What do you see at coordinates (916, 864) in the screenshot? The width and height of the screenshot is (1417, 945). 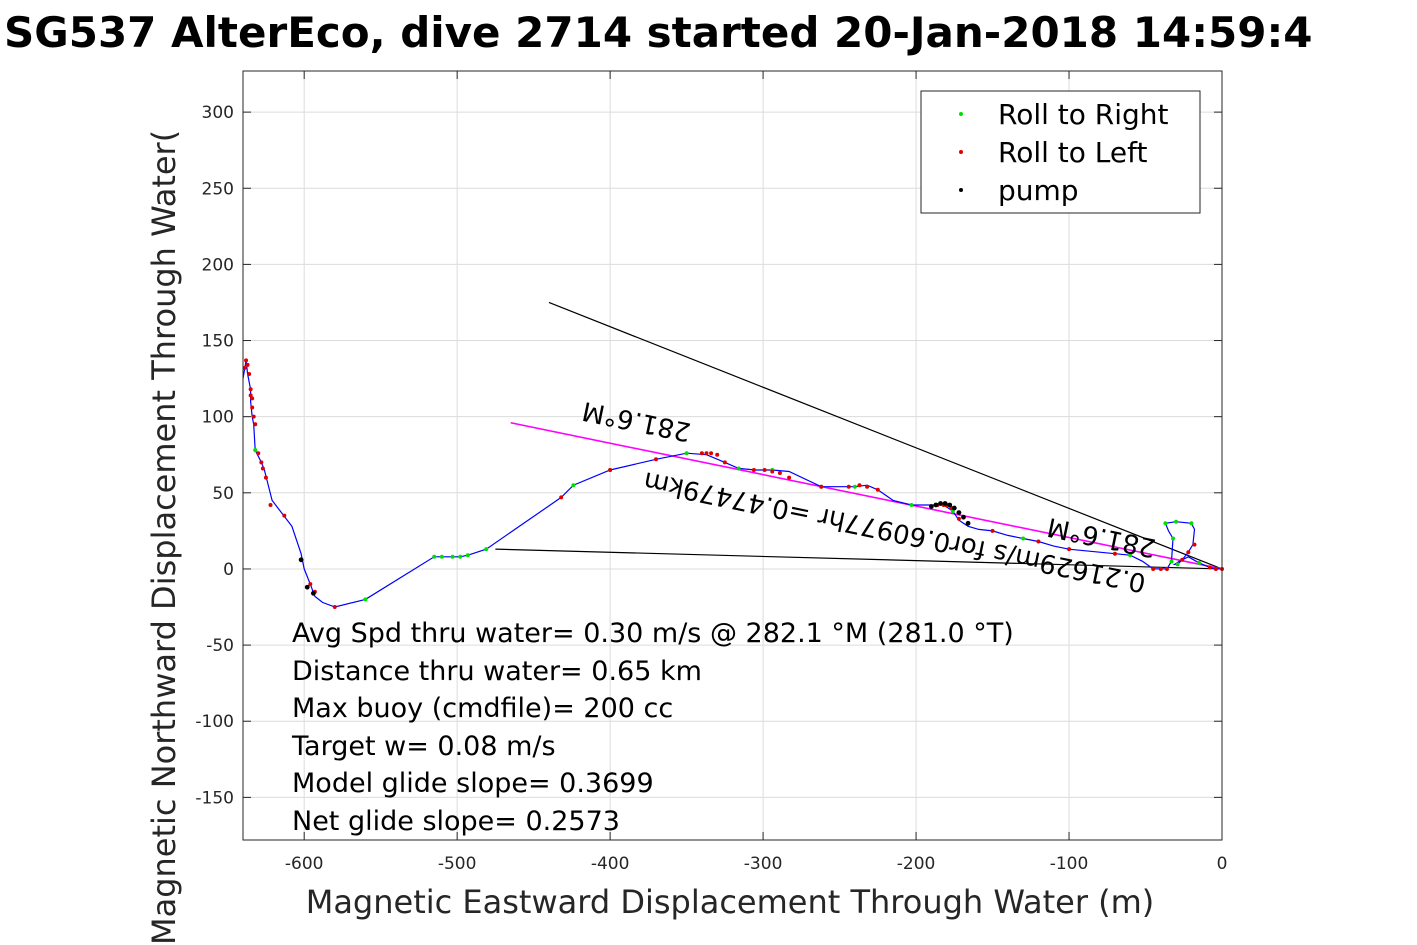 I see `x-tick-label: -200` at bounding box center [916, 864].